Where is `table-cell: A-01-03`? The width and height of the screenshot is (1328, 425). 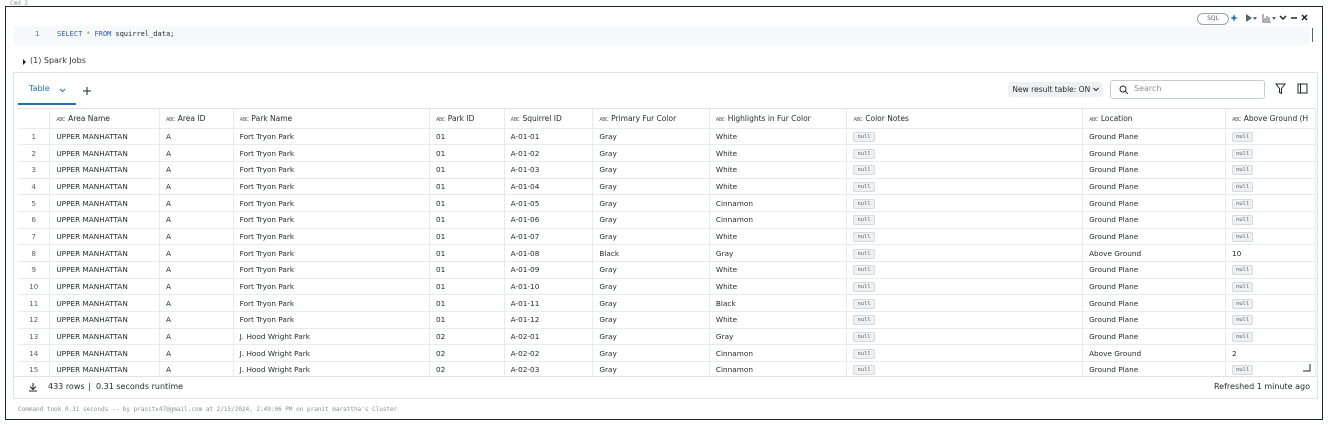 table-cell: A-01-03 is located at coordinates (549, 170).